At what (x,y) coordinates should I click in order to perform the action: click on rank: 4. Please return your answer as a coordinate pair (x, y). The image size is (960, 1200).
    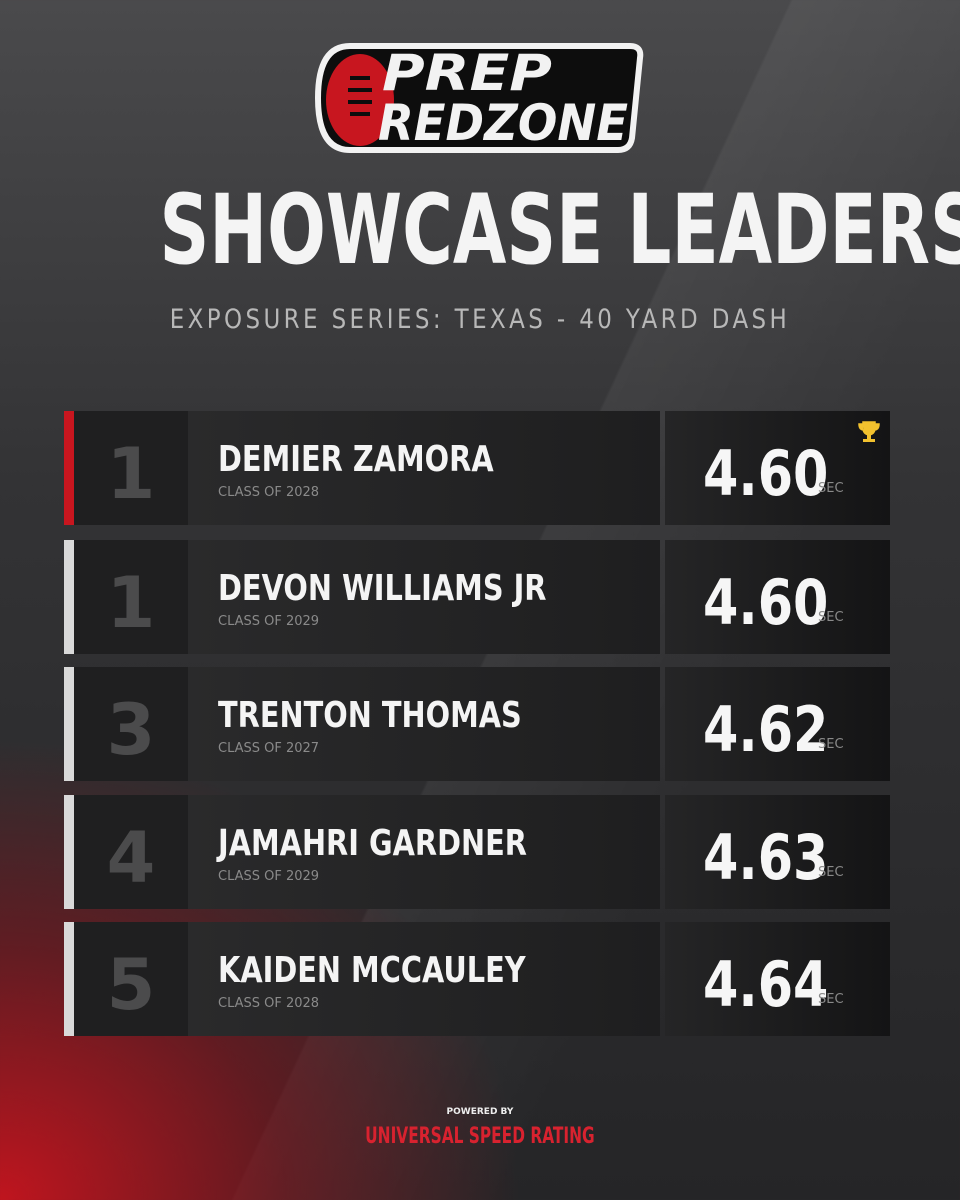
    Looking at the image, I should click on (131, 858).